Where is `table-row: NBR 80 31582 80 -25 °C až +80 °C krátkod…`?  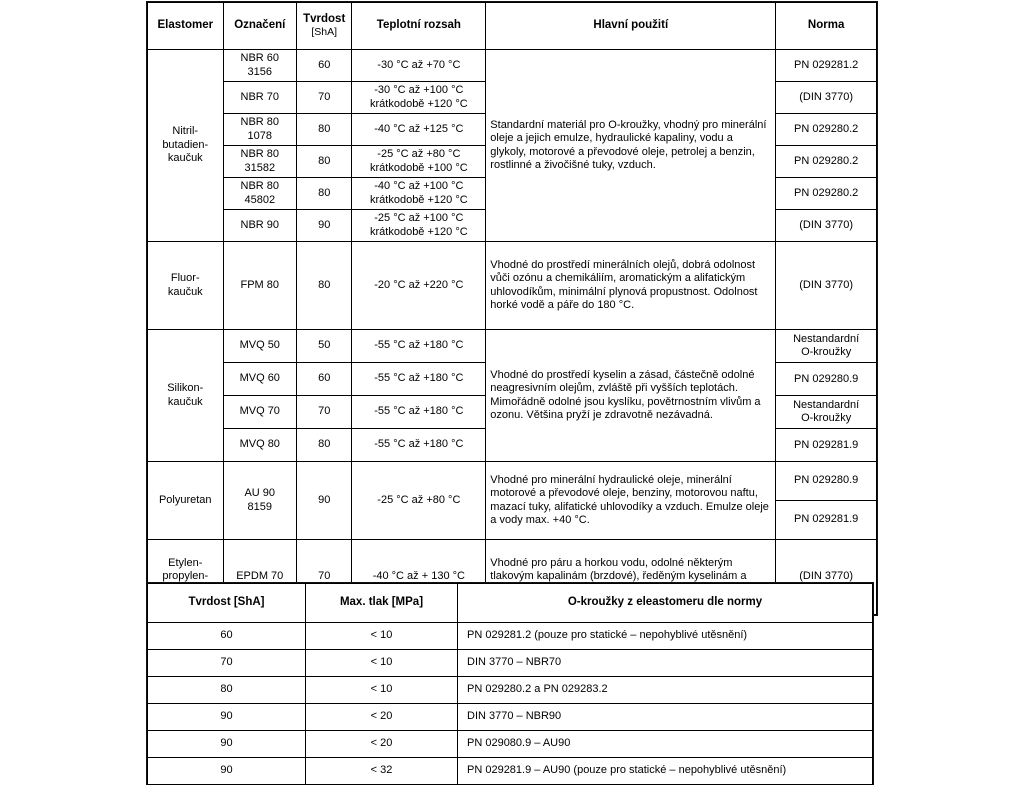 table-row: NBR 80 31582 80 -25 °C až +80 °C krátkod… is located at coordinates (512, 161).